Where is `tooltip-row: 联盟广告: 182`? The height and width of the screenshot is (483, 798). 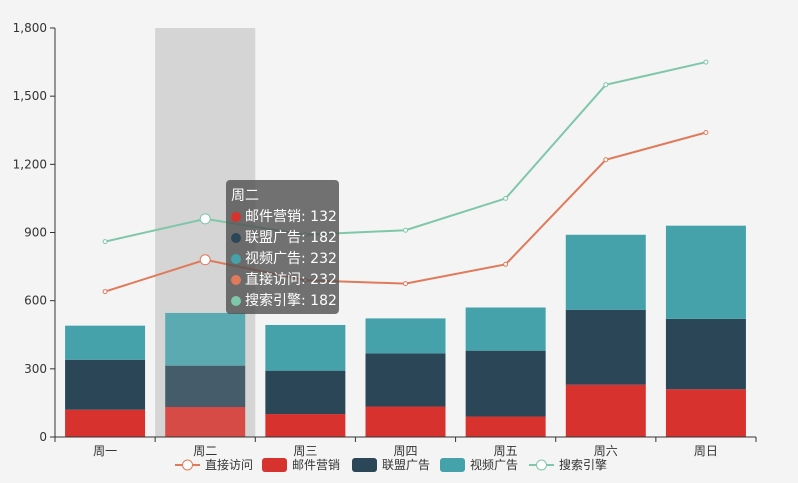
tooltip-row: 联盟广告: 182 is located at coordinates (284, 238).